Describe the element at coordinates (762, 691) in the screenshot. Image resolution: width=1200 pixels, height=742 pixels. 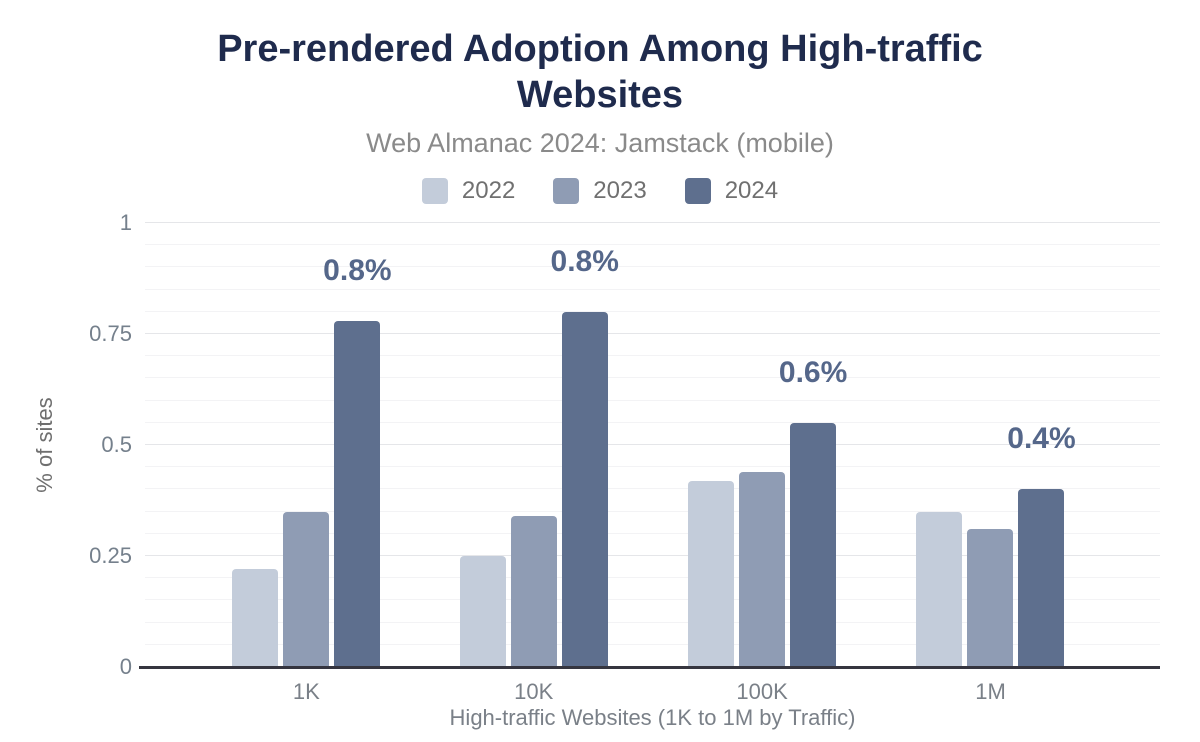
I see `x-tick-label-100K: 100K` at that location.